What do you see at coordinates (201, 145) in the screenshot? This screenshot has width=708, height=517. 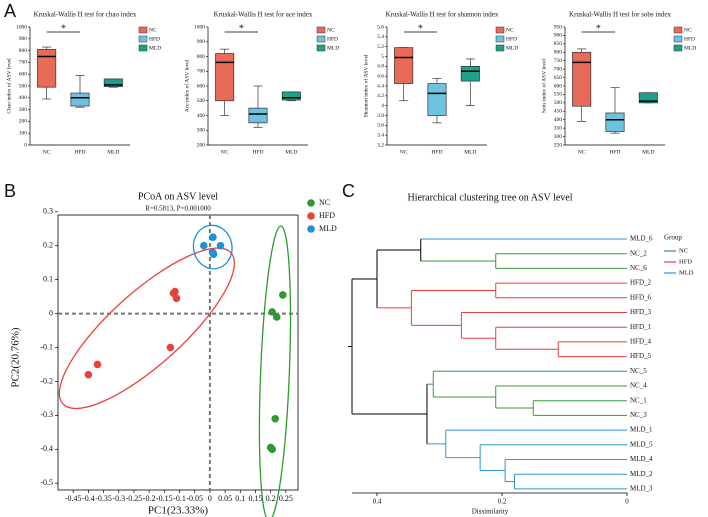 I see `y-tick-label: 200` at bounding box center [201, 145].